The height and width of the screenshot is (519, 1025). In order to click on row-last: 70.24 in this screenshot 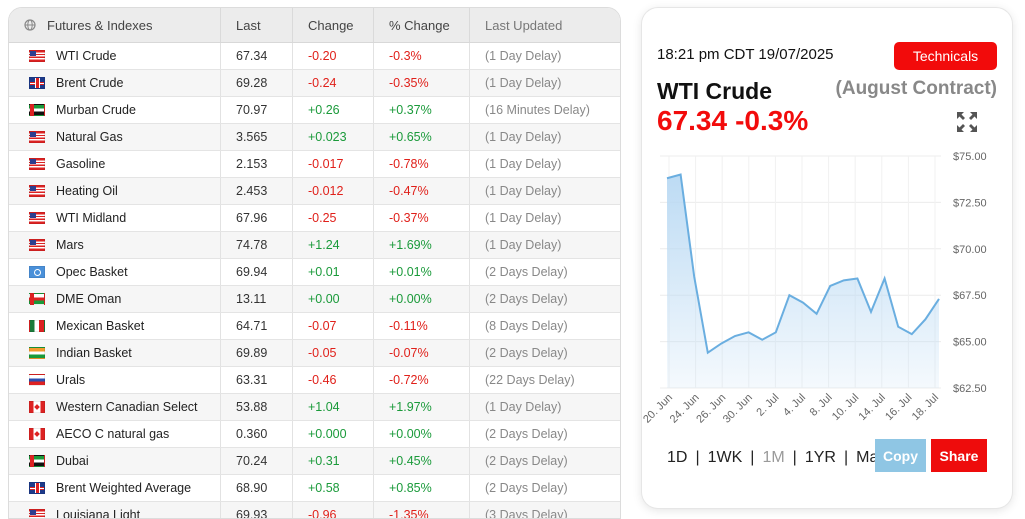, I will do `click(257, 461)`.